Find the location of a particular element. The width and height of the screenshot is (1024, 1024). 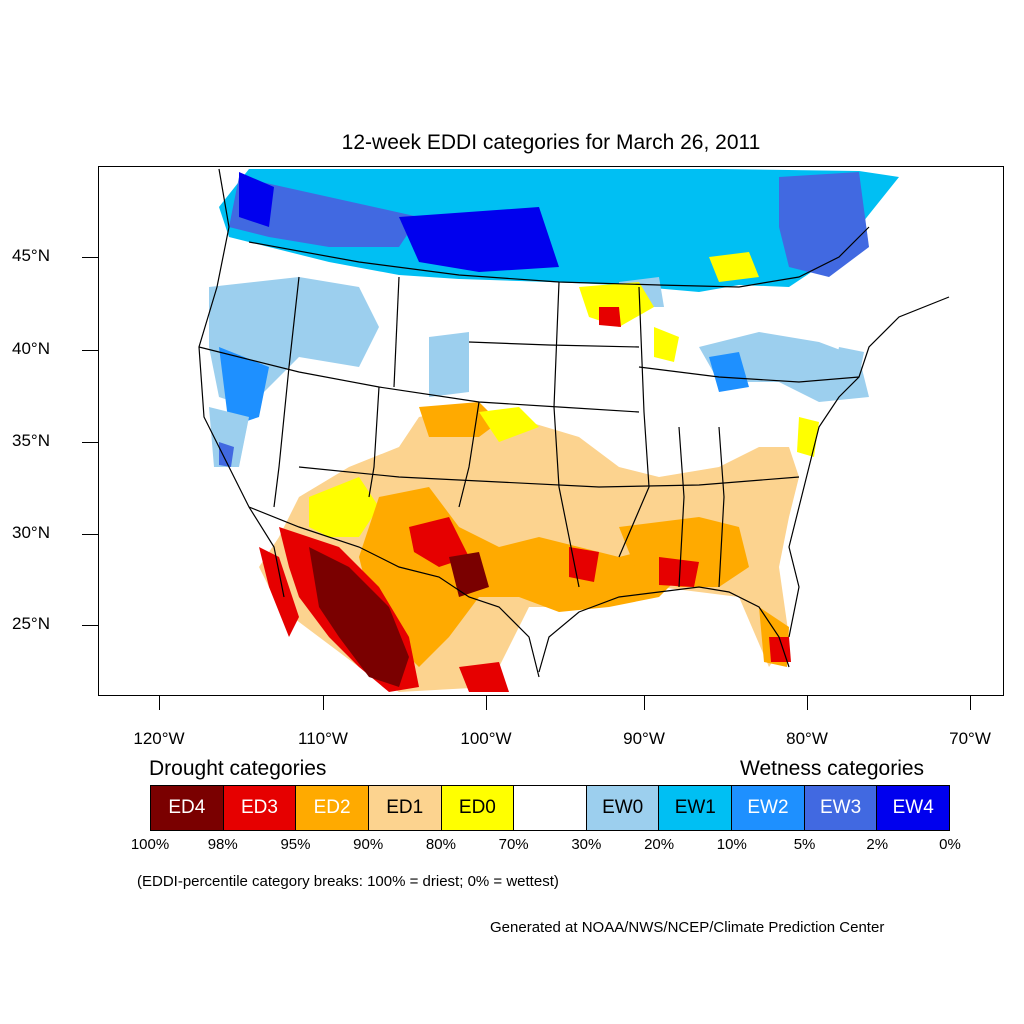

wetness-heading: Wetness categories is located at coordinates (832, 768).